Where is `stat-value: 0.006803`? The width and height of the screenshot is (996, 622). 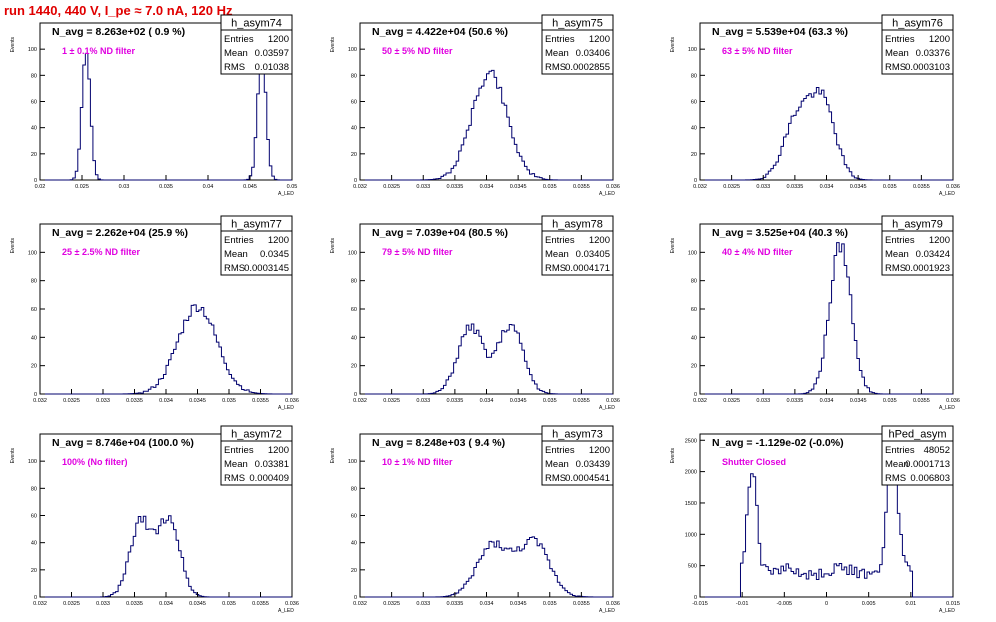
stat-value: 0.006803 is located at coordinates (930, 478).